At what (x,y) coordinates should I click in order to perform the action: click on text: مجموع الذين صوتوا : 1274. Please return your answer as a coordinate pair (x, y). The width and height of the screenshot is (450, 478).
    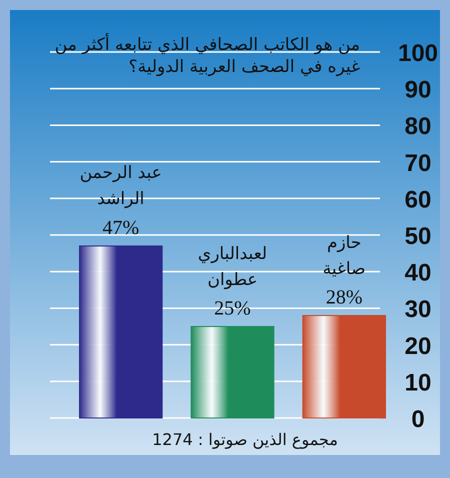
    Looking at the image, I should click on (245, 439).